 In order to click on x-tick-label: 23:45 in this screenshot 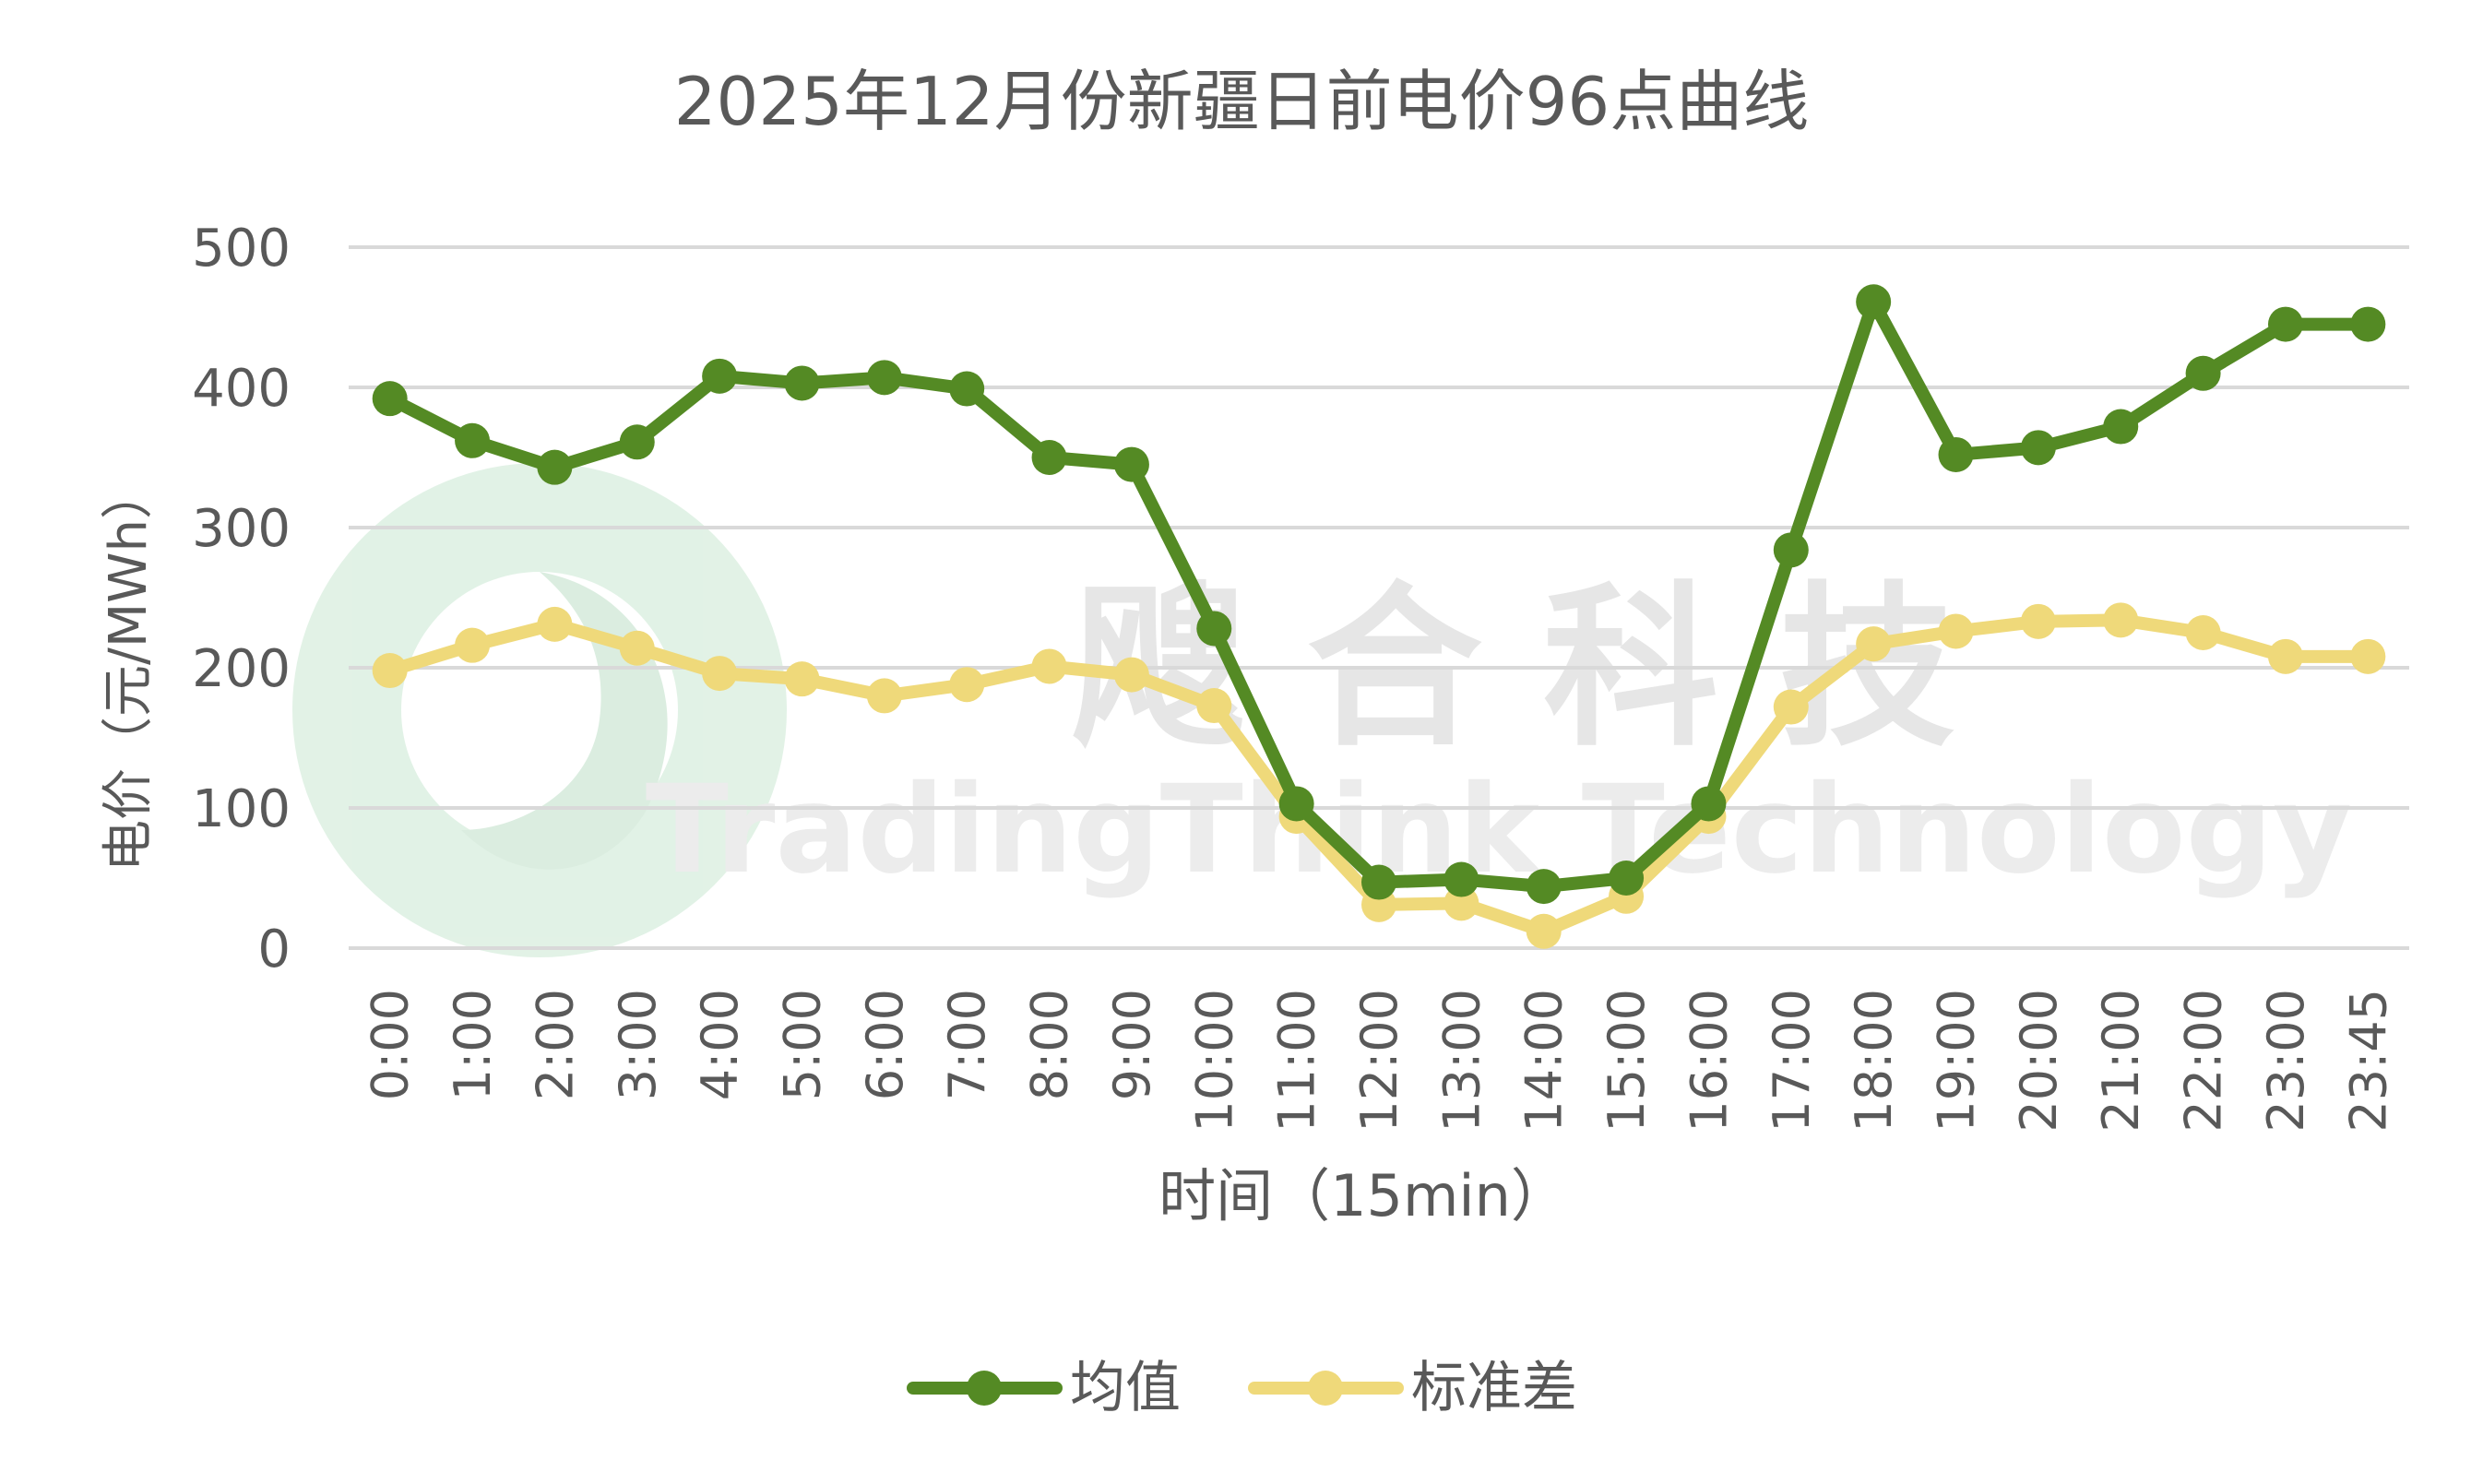, I will do `click(2368, 1061)`.